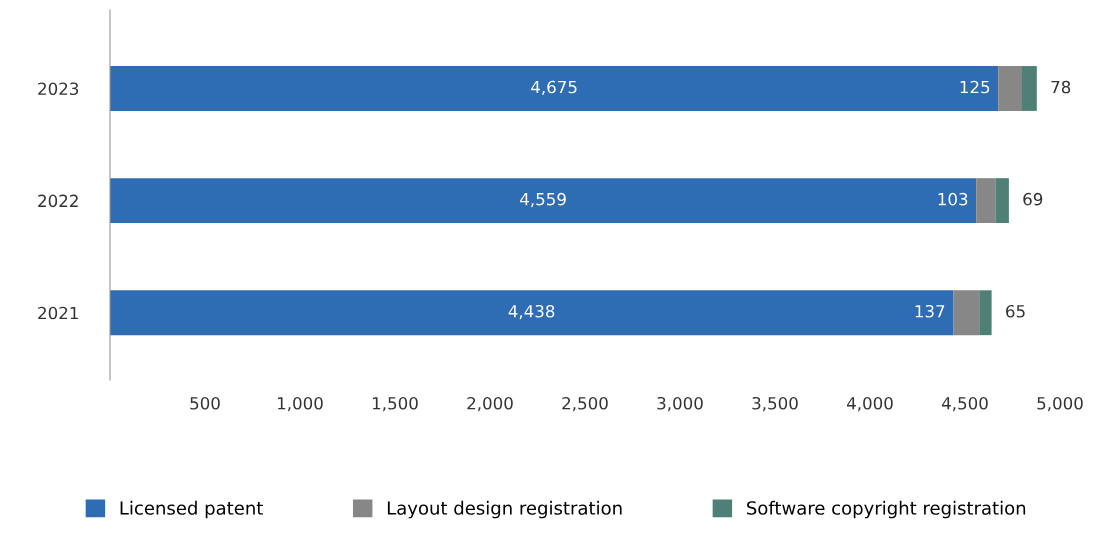 Image resolution: width=1113 pixels, height=540 pixels. What do you see at coordinates (58, 313) in the screenshot?
I see `y-tick-label: 2021` at bounding box center [58, 313].